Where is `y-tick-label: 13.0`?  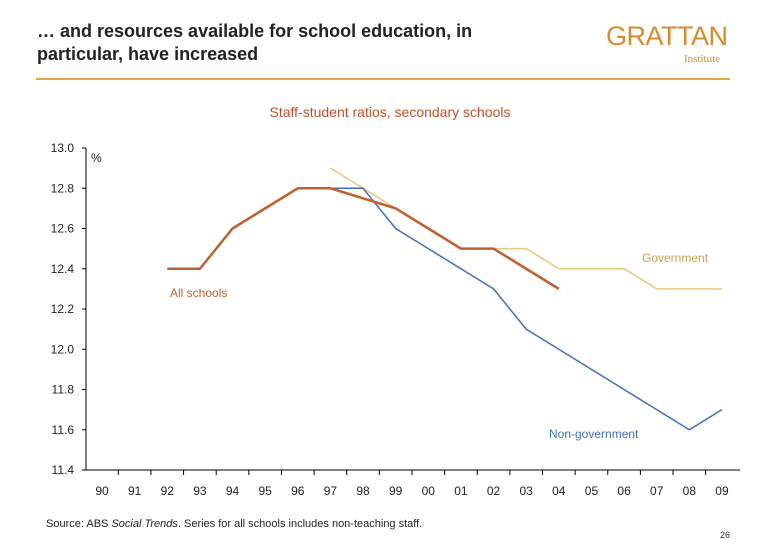
y-tick-label: 13.0 is located at coordinates (63, 148).